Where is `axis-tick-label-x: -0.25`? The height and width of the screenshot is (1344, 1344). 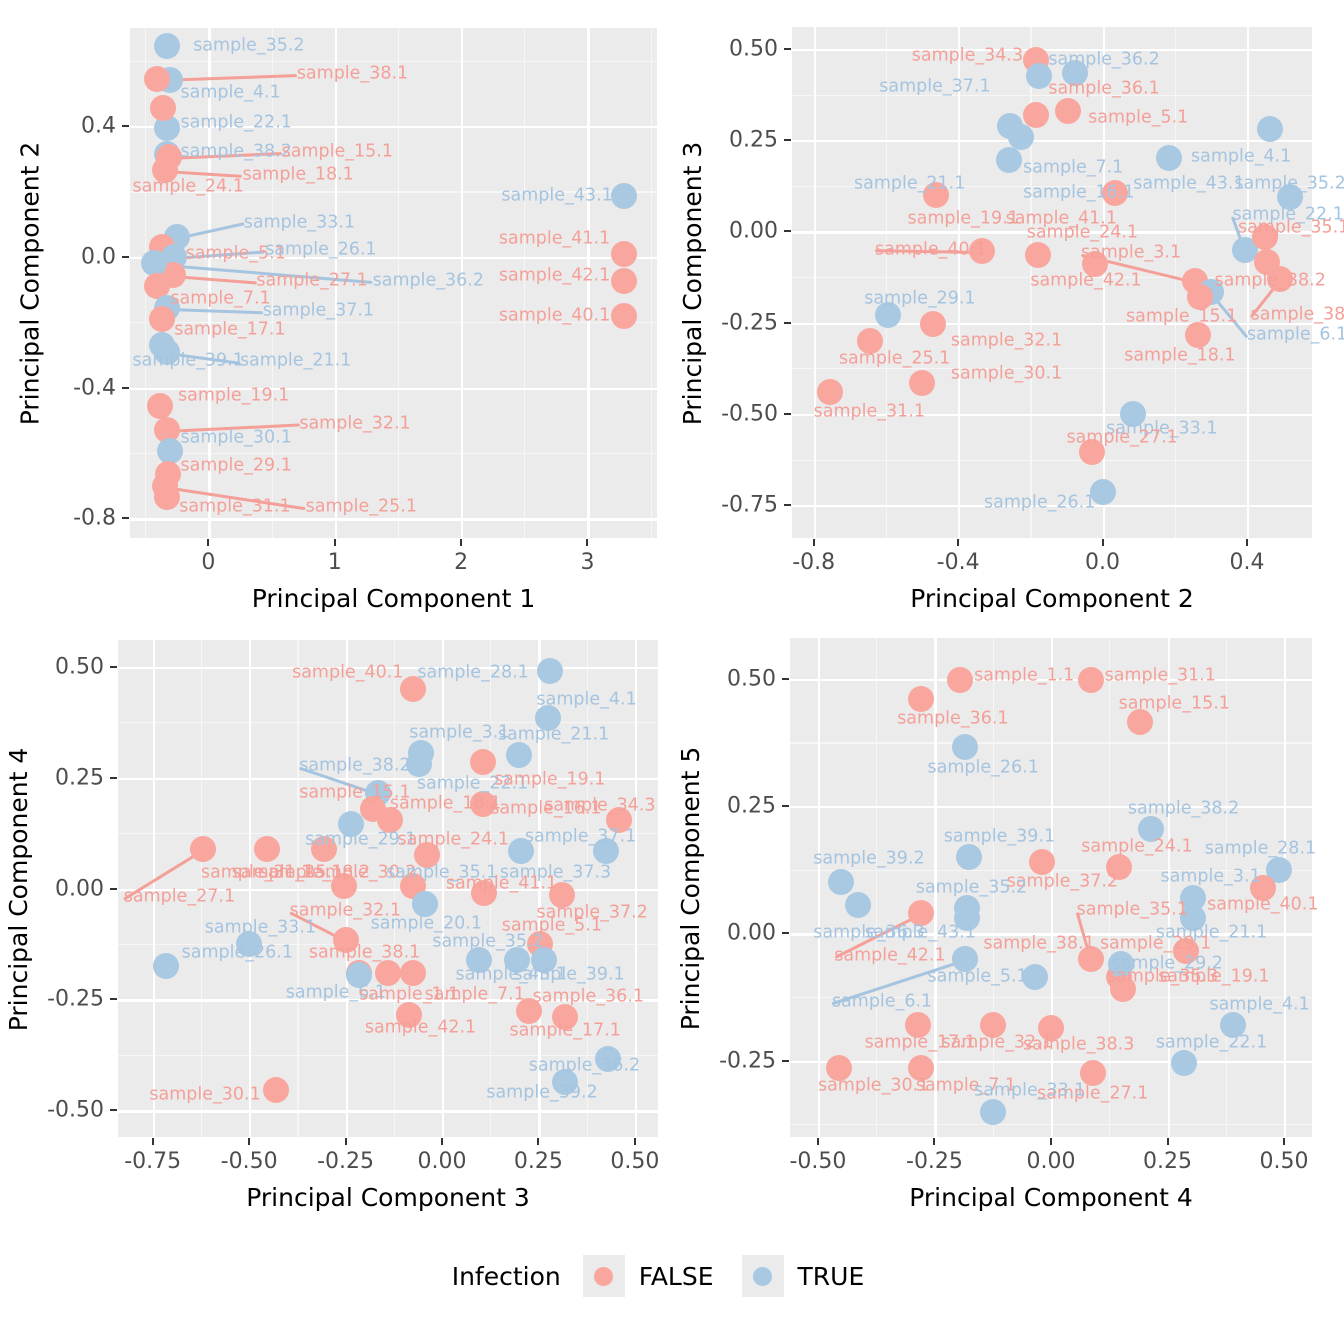 axis-tick-label-x: -0.25 is located at coordinates (346, 1161).